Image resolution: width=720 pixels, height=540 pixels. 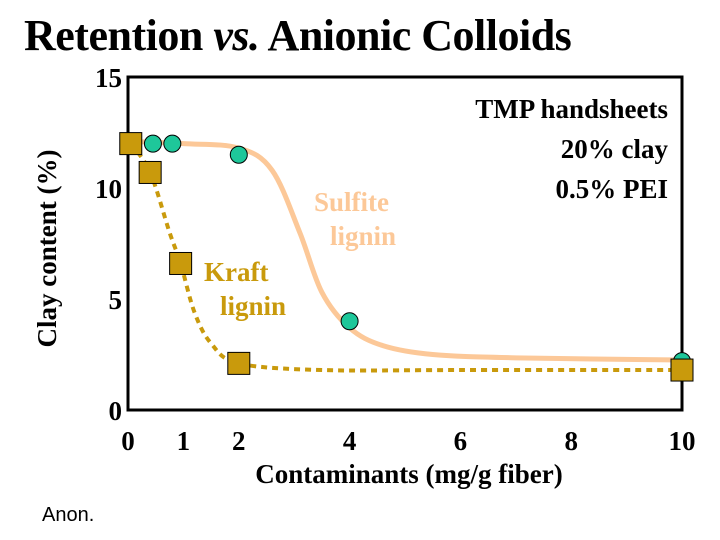 What do you see at coordinates (682, 441) in the screenshot?
I see `x-tick-label: 10` at bounding box center [682, 441].